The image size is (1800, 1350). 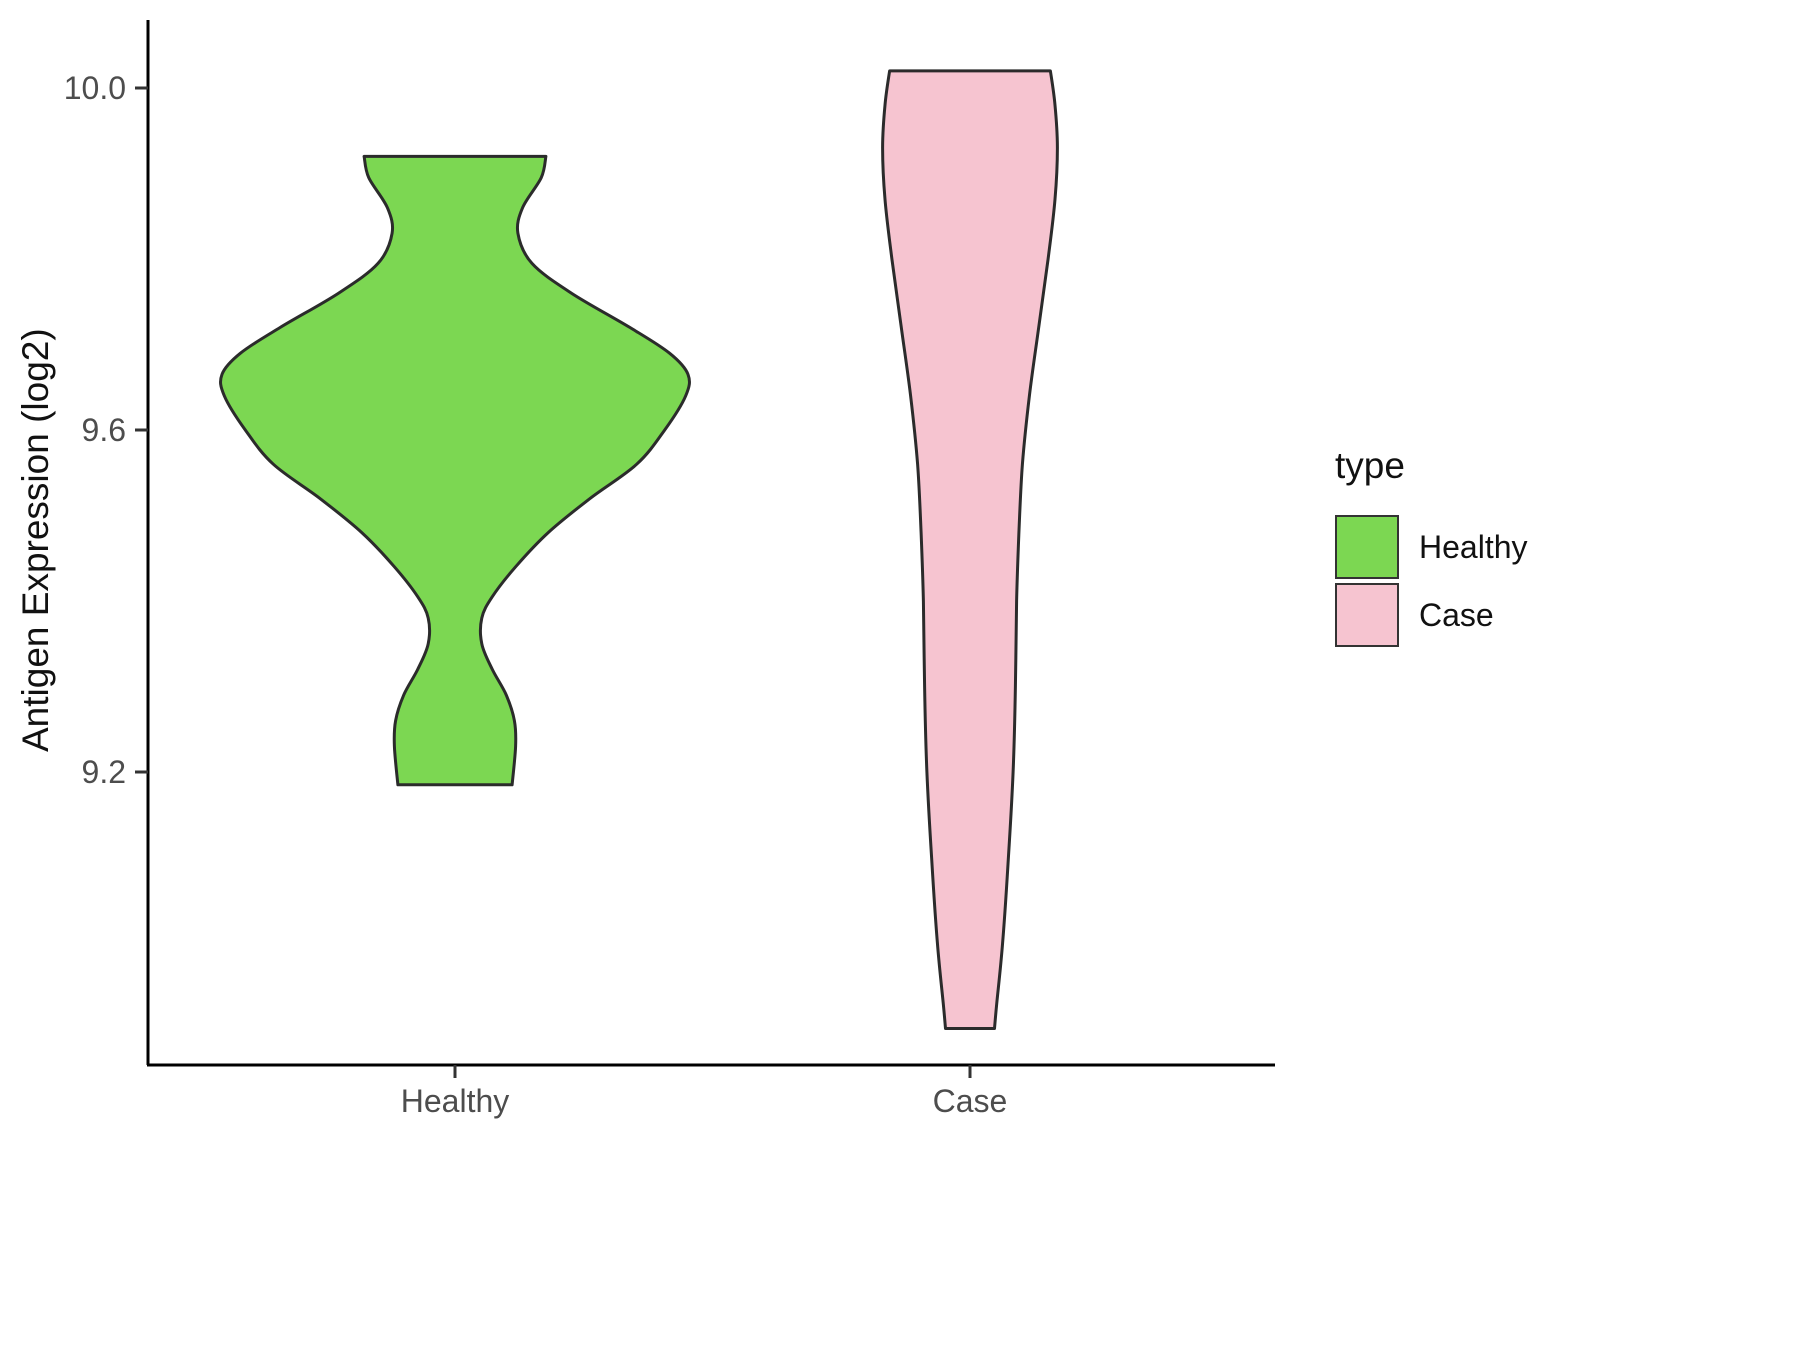 I want to click on legend-title: type, so click(x=1370, y=465).